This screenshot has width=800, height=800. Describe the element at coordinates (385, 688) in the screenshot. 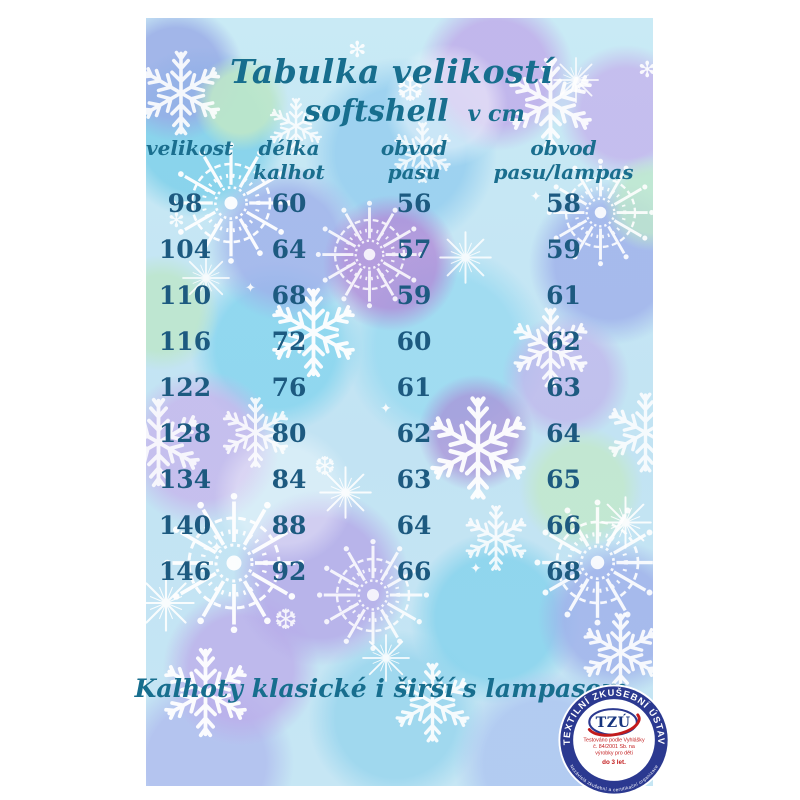

I see `footer-note: Kalhoty klasické i širší s lampasem.` at that location.